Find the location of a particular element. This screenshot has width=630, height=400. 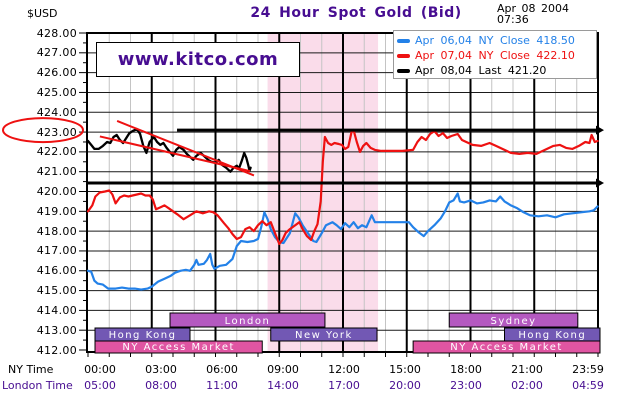

market-session-label: New York is located at coordinates (324, 335).